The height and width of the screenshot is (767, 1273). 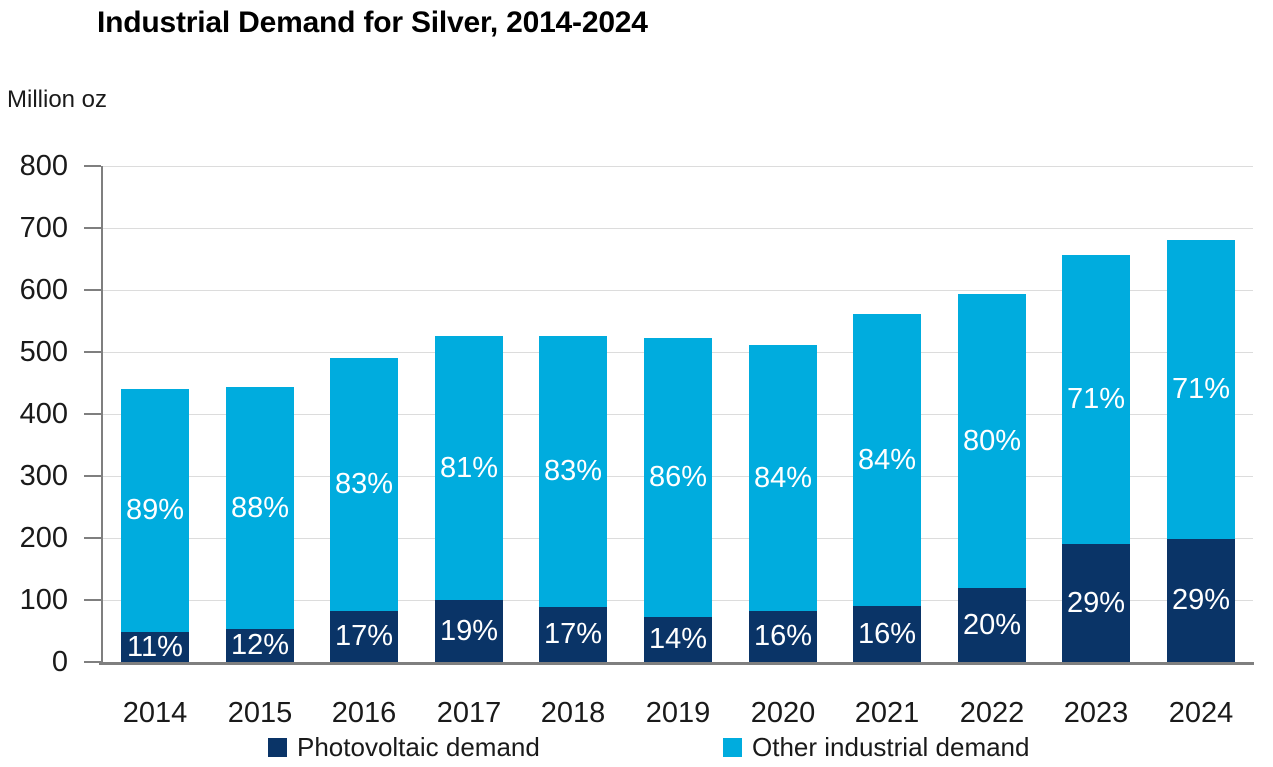 What do you see at coordinates (102, 414) in the screenshot?
I see `y-axis-line` at bounding box center [102, 414].